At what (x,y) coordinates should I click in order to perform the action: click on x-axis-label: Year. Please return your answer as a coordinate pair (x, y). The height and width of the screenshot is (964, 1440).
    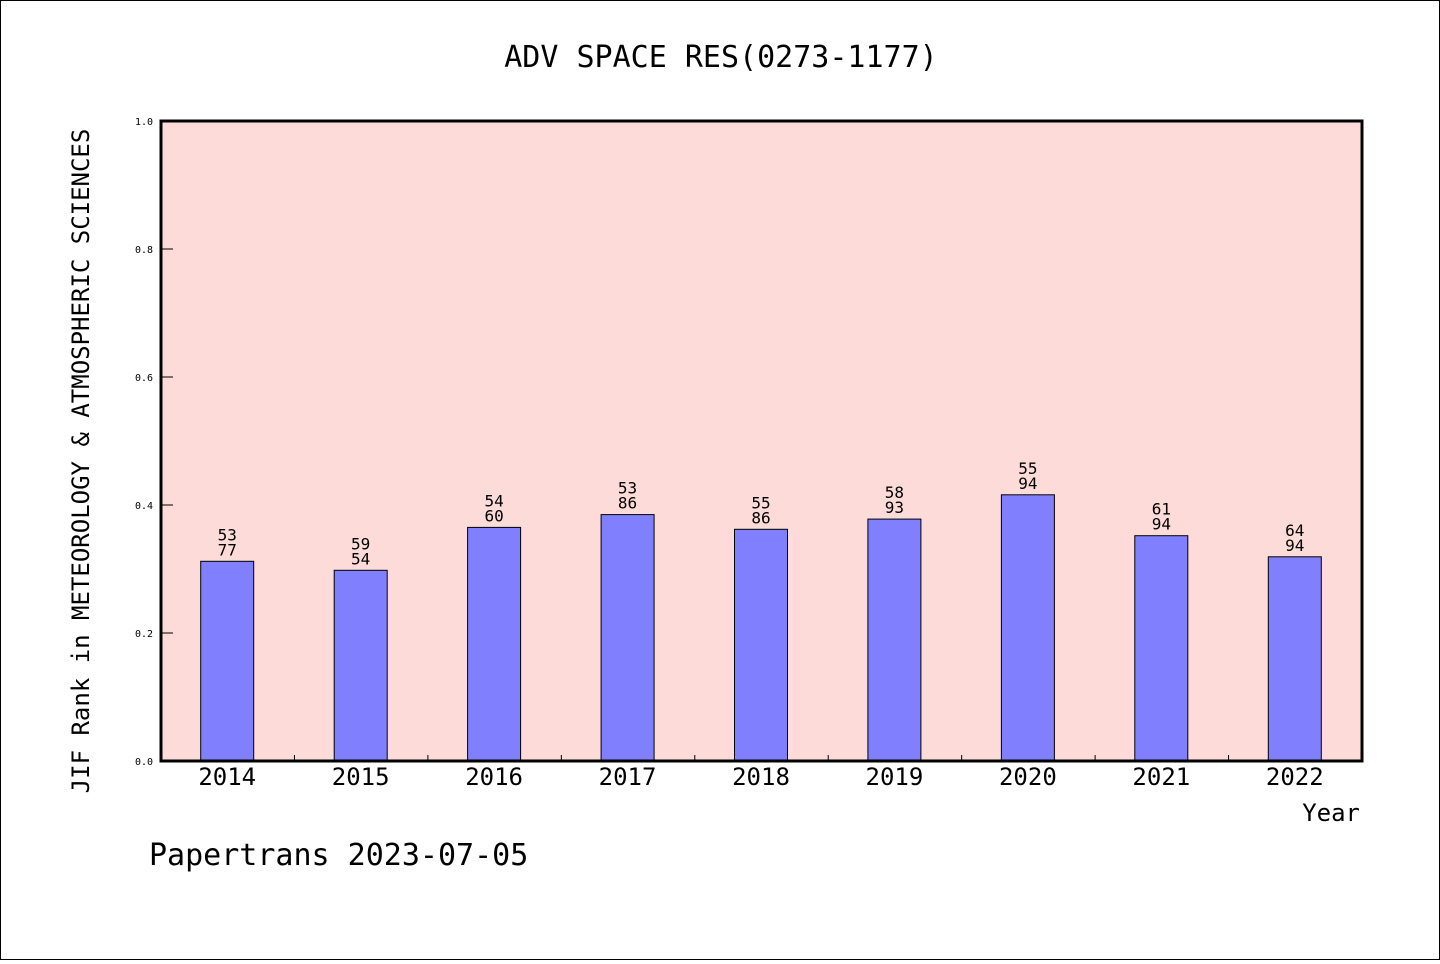
    Looking at the image, I should click on (1331, 813).